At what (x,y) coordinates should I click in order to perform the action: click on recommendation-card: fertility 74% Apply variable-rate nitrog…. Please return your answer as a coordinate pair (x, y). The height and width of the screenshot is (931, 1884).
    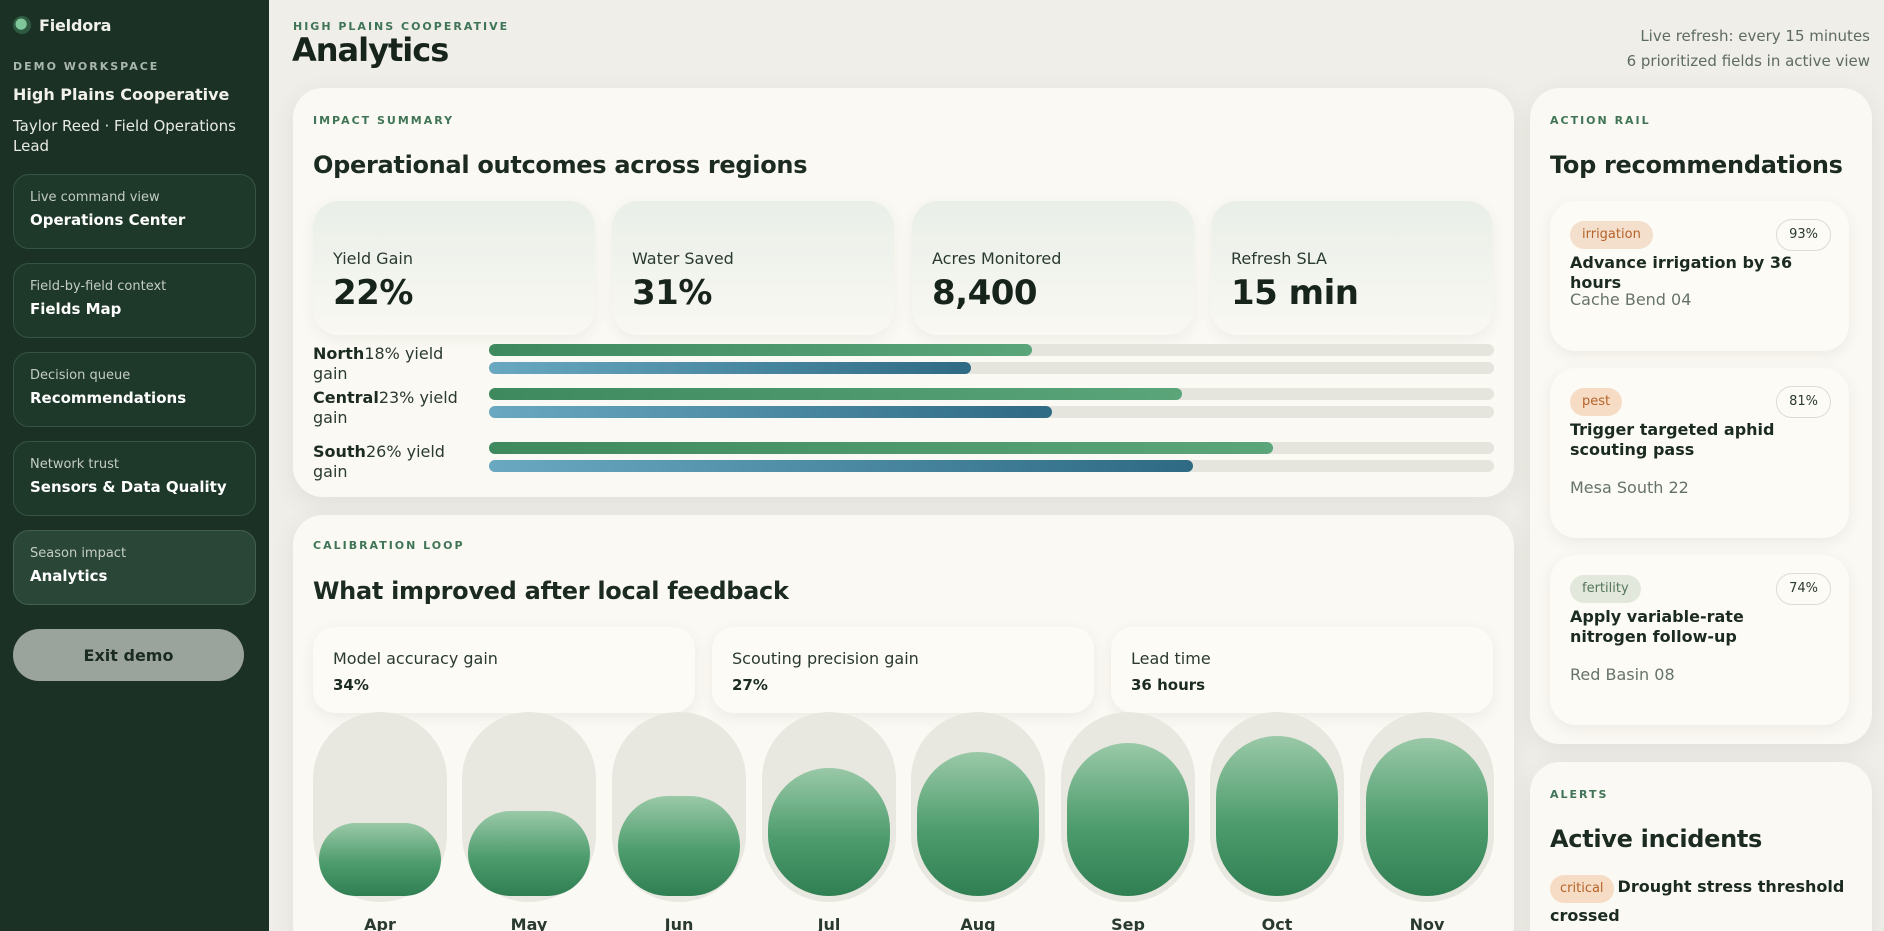
    Looking at the image, I should click on (1699, 640).